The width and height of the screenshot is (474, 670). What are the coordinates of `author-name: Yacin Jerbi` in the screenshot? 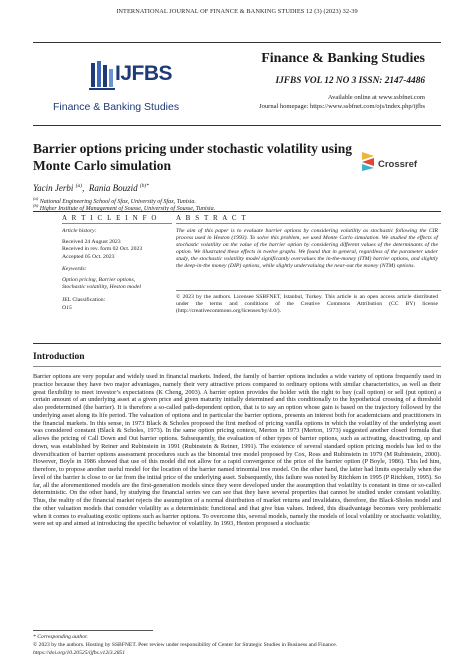 It's located at (53, 188).